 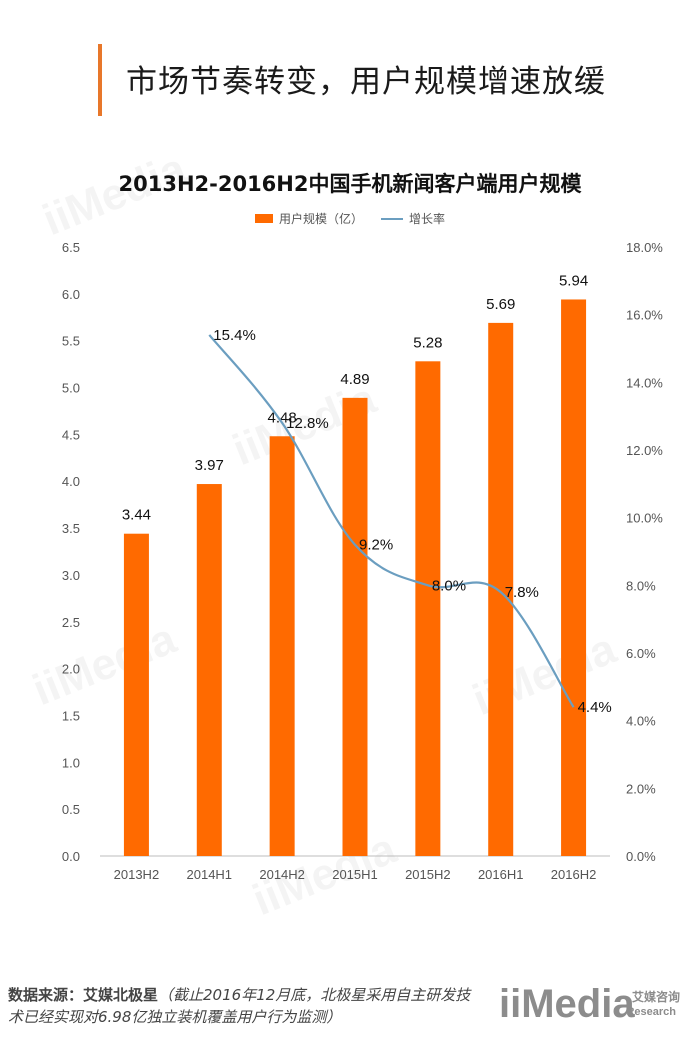 What do you see at coordinates (641, 856) in the screenshot?
I see `y-right-tick-label: 0.0%` at bounding box center [641, 856].